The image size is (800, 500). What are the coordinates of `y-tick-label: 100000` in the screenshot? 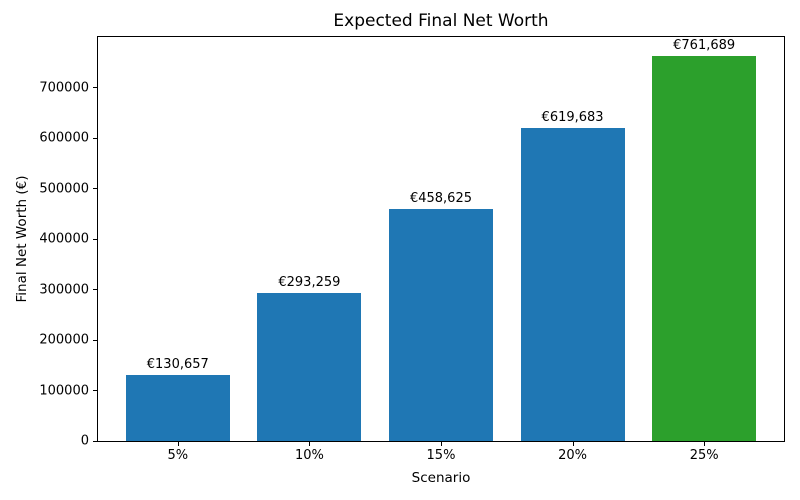 It's located at (64, 390).